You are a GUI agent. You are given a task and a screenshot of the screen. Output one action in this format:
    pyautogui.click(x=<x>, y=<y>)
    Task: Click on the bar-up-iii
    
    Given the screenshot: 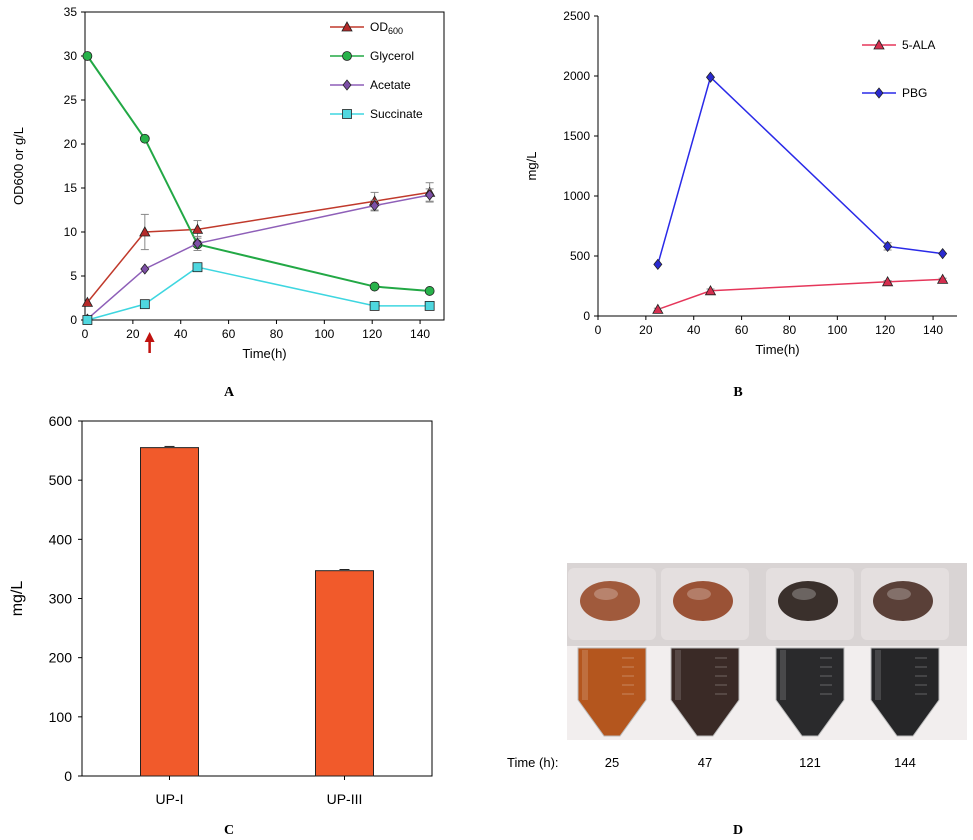 What is the action you would take?
    pyautogui.click(x=344, y=673)
    